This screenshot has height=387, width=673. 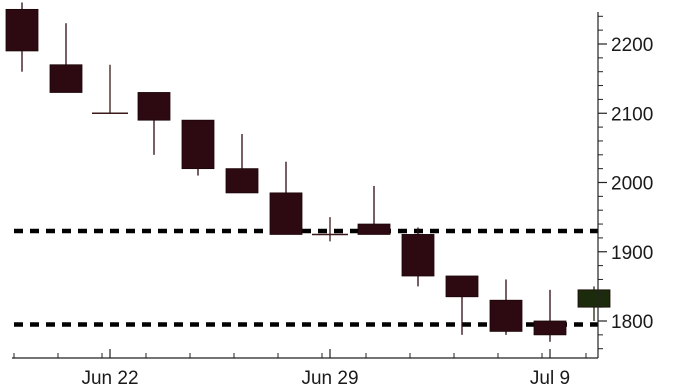 What do you see at coordinates (329, 377) in the screenshot?
I see `x-tick-label: Jun 29` at bounding box center [329, 377].